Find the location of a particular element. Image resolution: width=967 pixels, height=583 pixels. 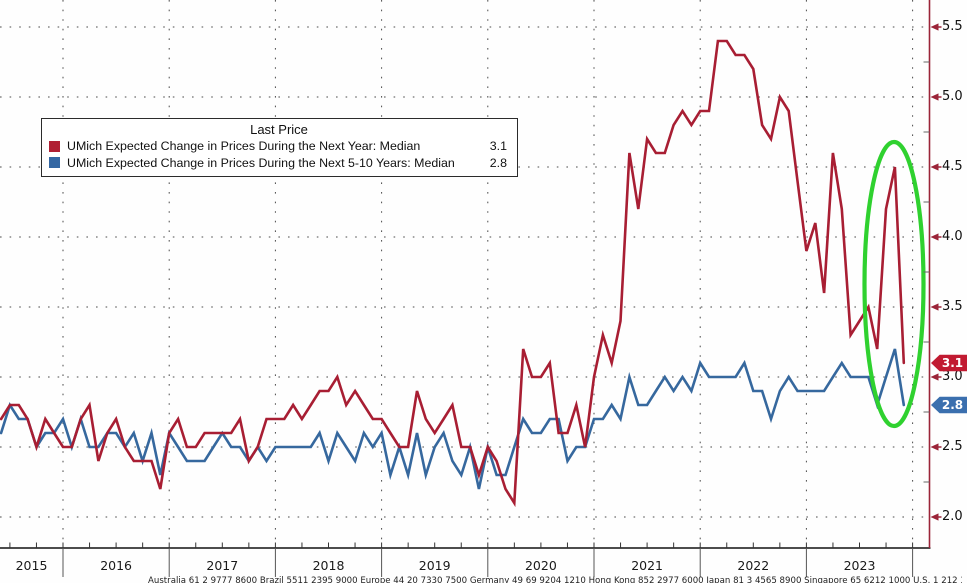

blue-series-last-value: 2.8 is located at coordinates (498, 162).